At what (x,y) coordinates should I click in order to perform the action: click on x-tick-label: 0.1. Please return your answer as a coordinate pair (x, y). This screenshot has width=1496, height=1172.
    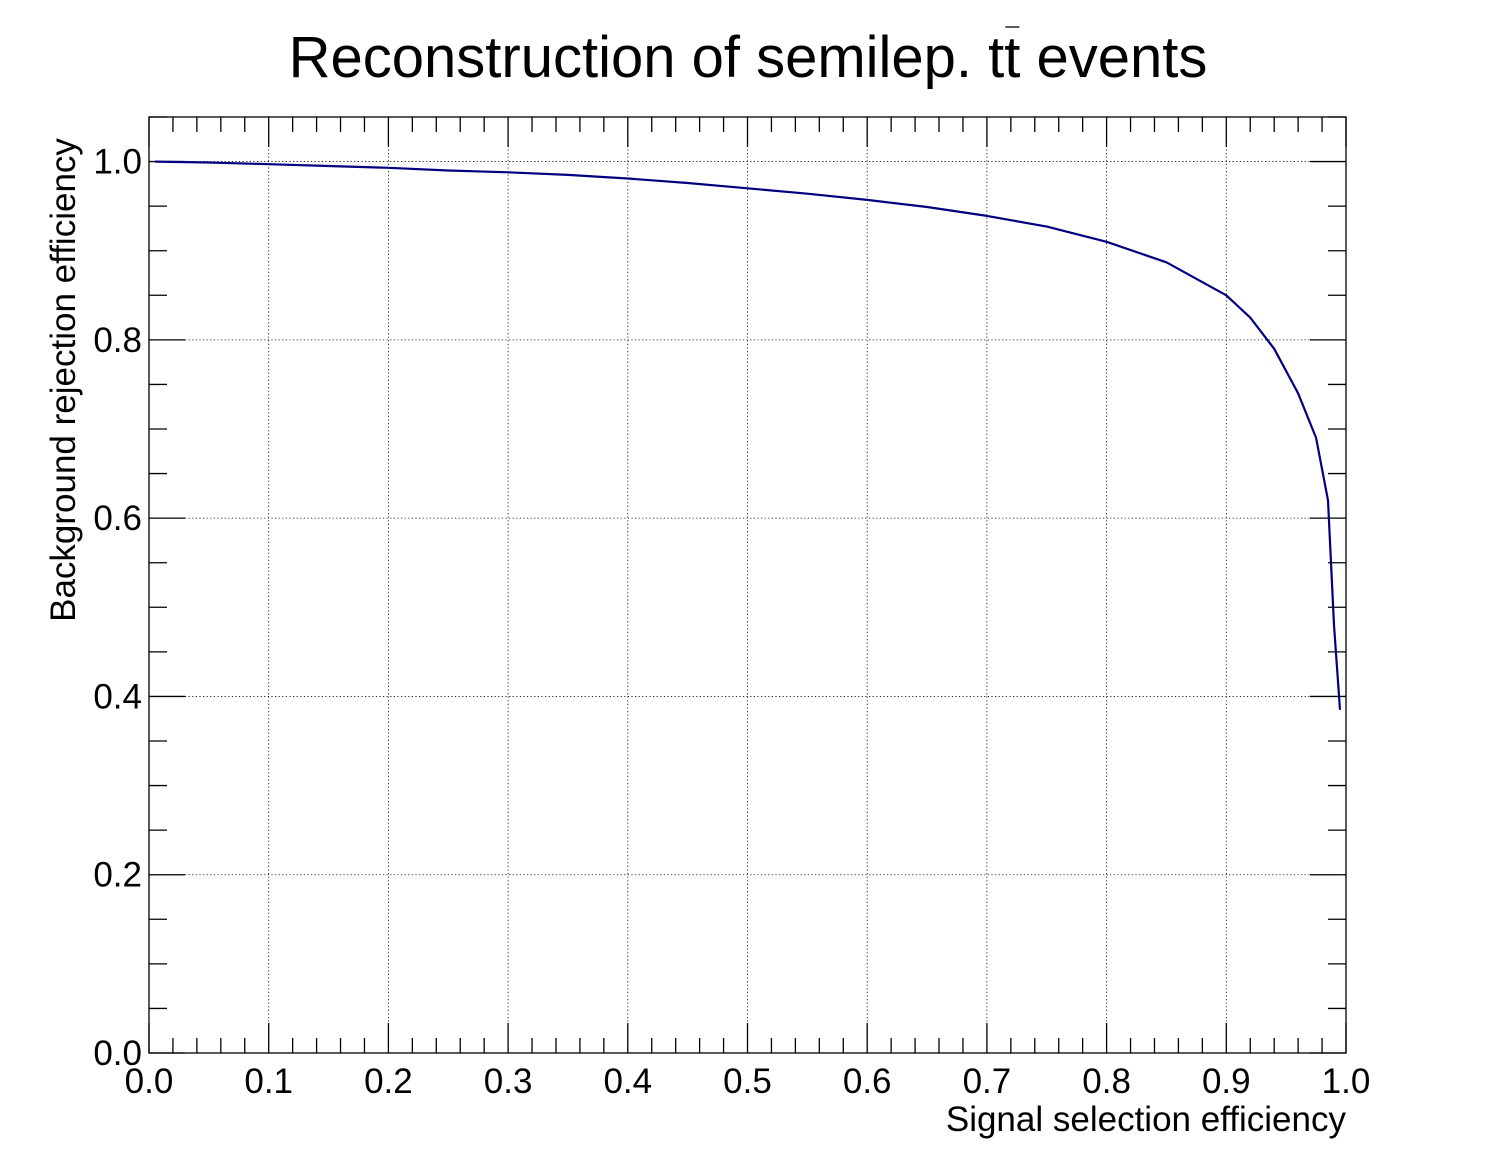
    Looking at the image, I should click on (268, 1081).